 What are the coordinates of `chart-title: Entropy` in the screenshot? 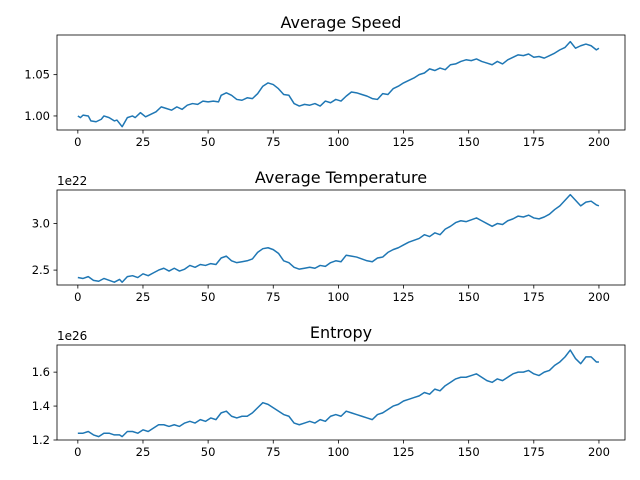 It's located at (341, 332).